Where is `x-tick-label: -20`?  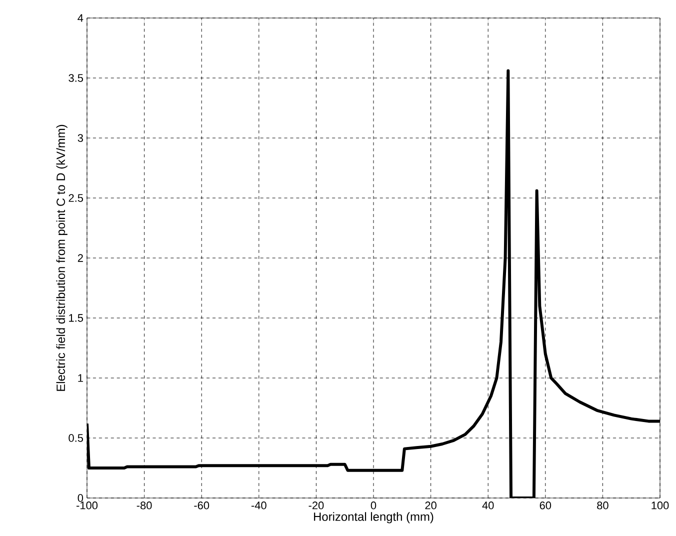 x-tick-label: -20 is located at coordinates (316, 506).